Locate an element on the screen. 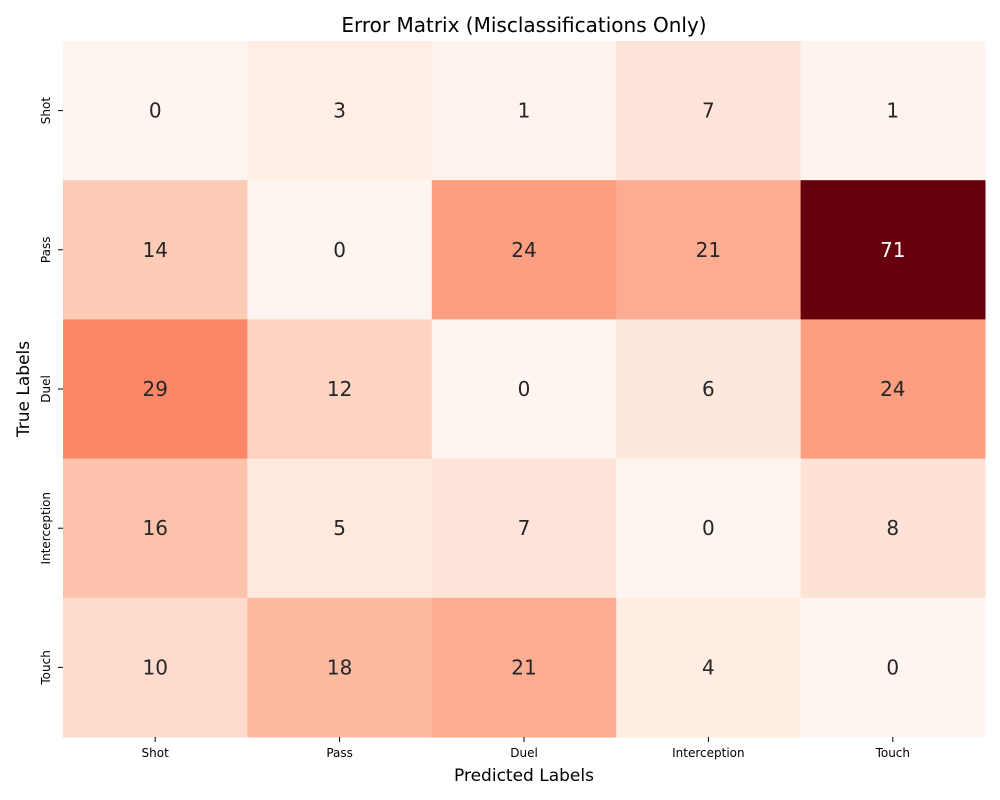 The width and height of the screenshot is (1000, 800). x-tick-label: Pass is located at coordinates (339, 753).